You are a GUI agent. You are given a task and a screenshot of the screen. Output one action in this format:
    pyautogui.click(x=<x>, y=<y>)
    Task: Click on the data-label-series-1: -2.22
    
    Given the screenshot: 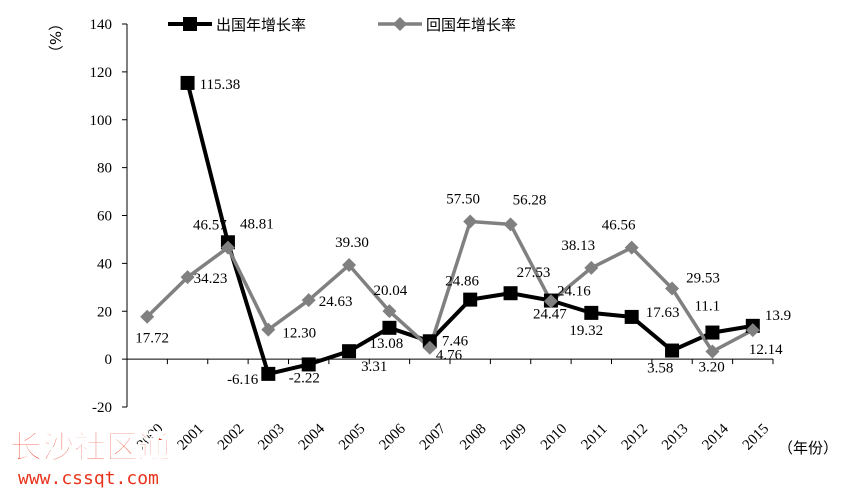 What is the action you would take?
    pyautogui.click(x=304, y=378)
    